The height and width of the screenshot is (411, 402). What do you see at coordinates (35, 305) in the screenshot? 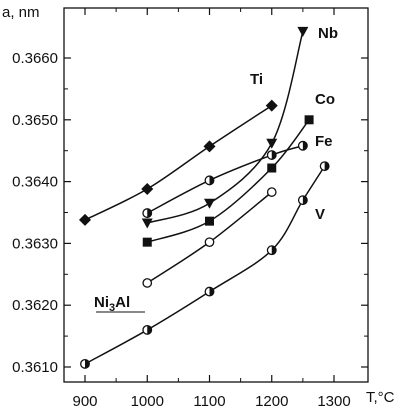
I see `y-tick-label: 0.3620` at bounding box center [35, 305].